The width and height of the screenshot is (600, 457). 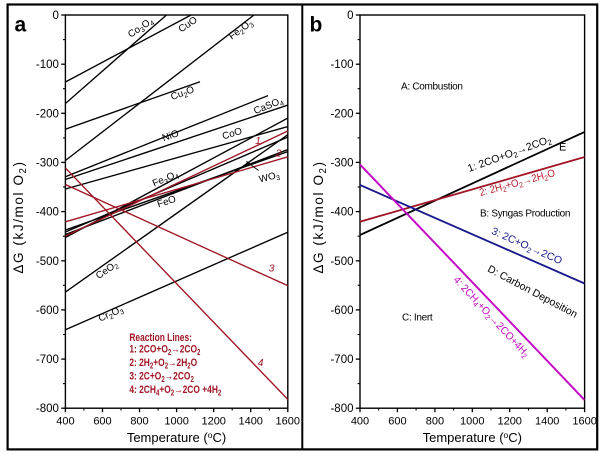 What do you see at coordinates (258, 141) in the screenshot?
I see `svg-text: 1` at bounding box center [258, 141].